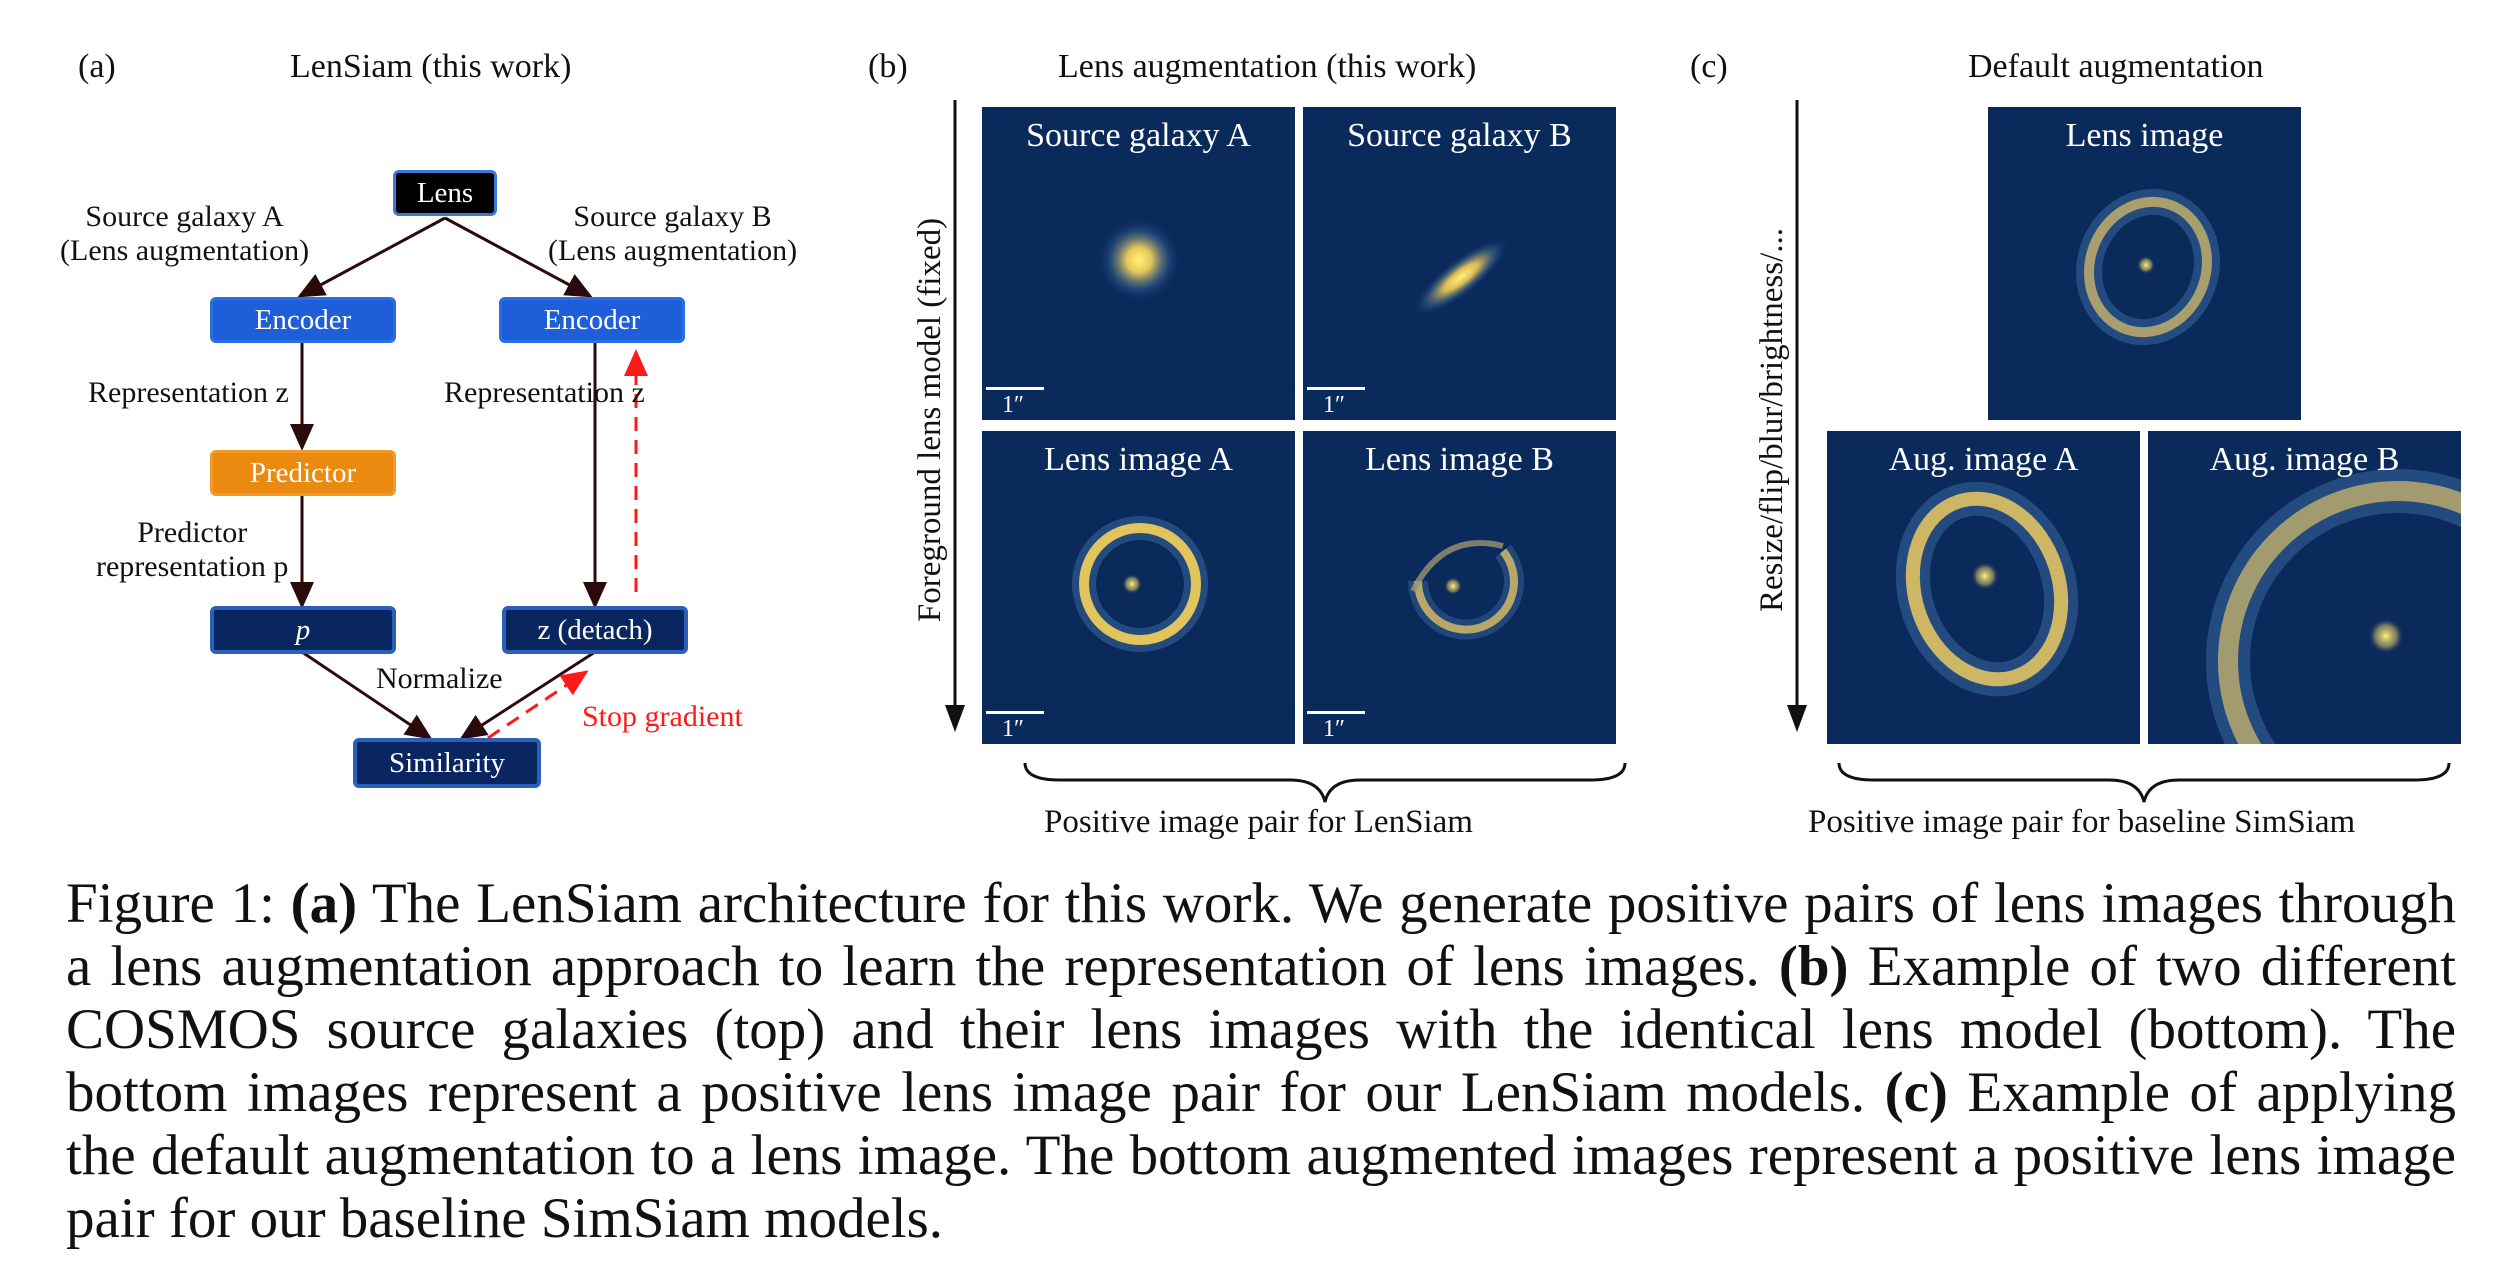 The width and height of the screenshot is (2503, 1265). Describe the element at coordinates (1709, 66) in the screenshot. I see `panel-c-label: (c)` at that location.